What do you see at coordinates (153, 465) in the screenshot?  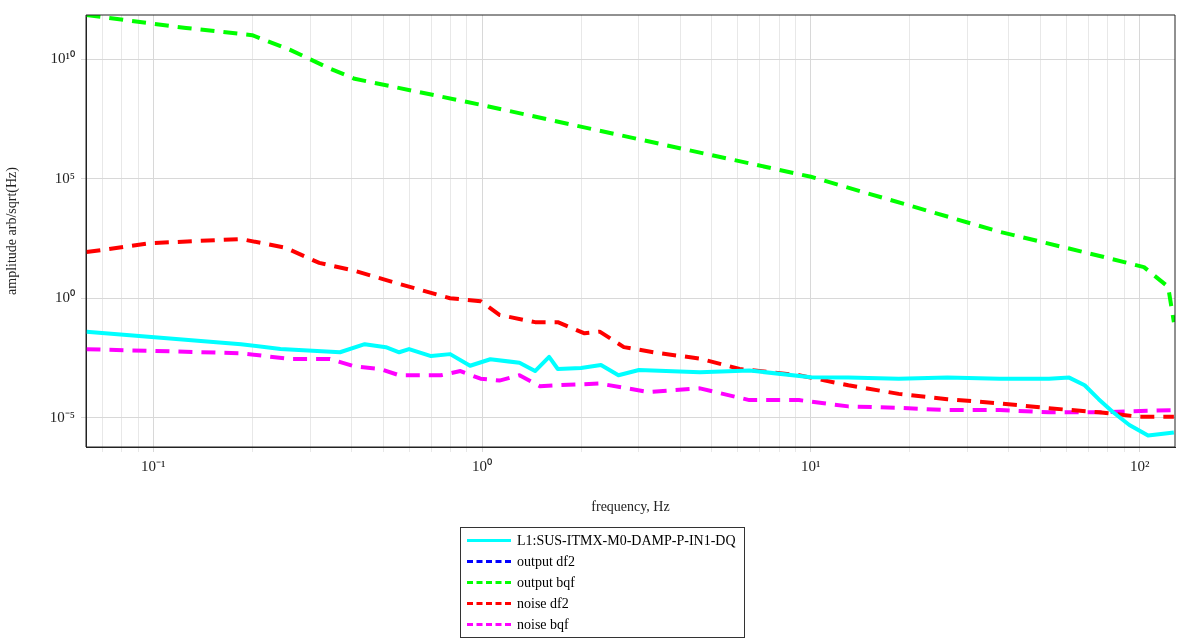 I see `x-tick-label: 10⁻¹` at bounding box center [153, 465].